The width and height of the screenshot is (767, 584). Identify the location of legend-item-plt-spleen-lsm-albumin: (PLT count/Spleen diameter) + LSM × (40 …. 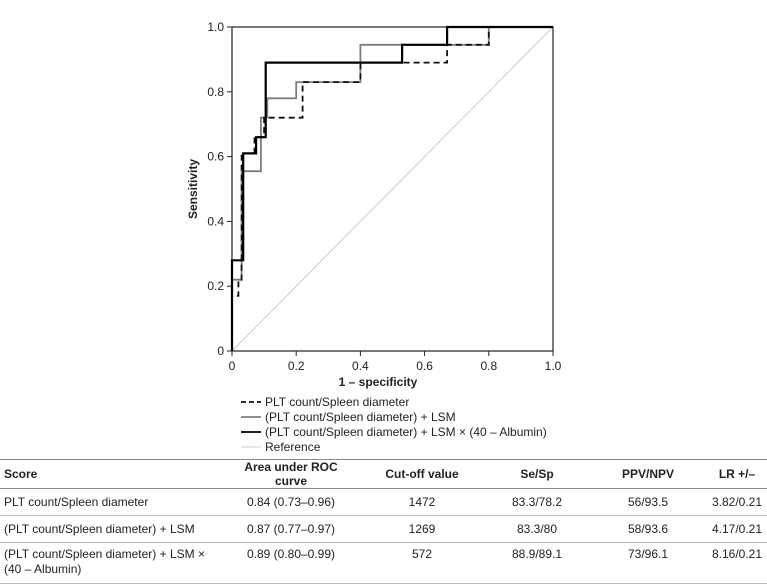
(394, 432).